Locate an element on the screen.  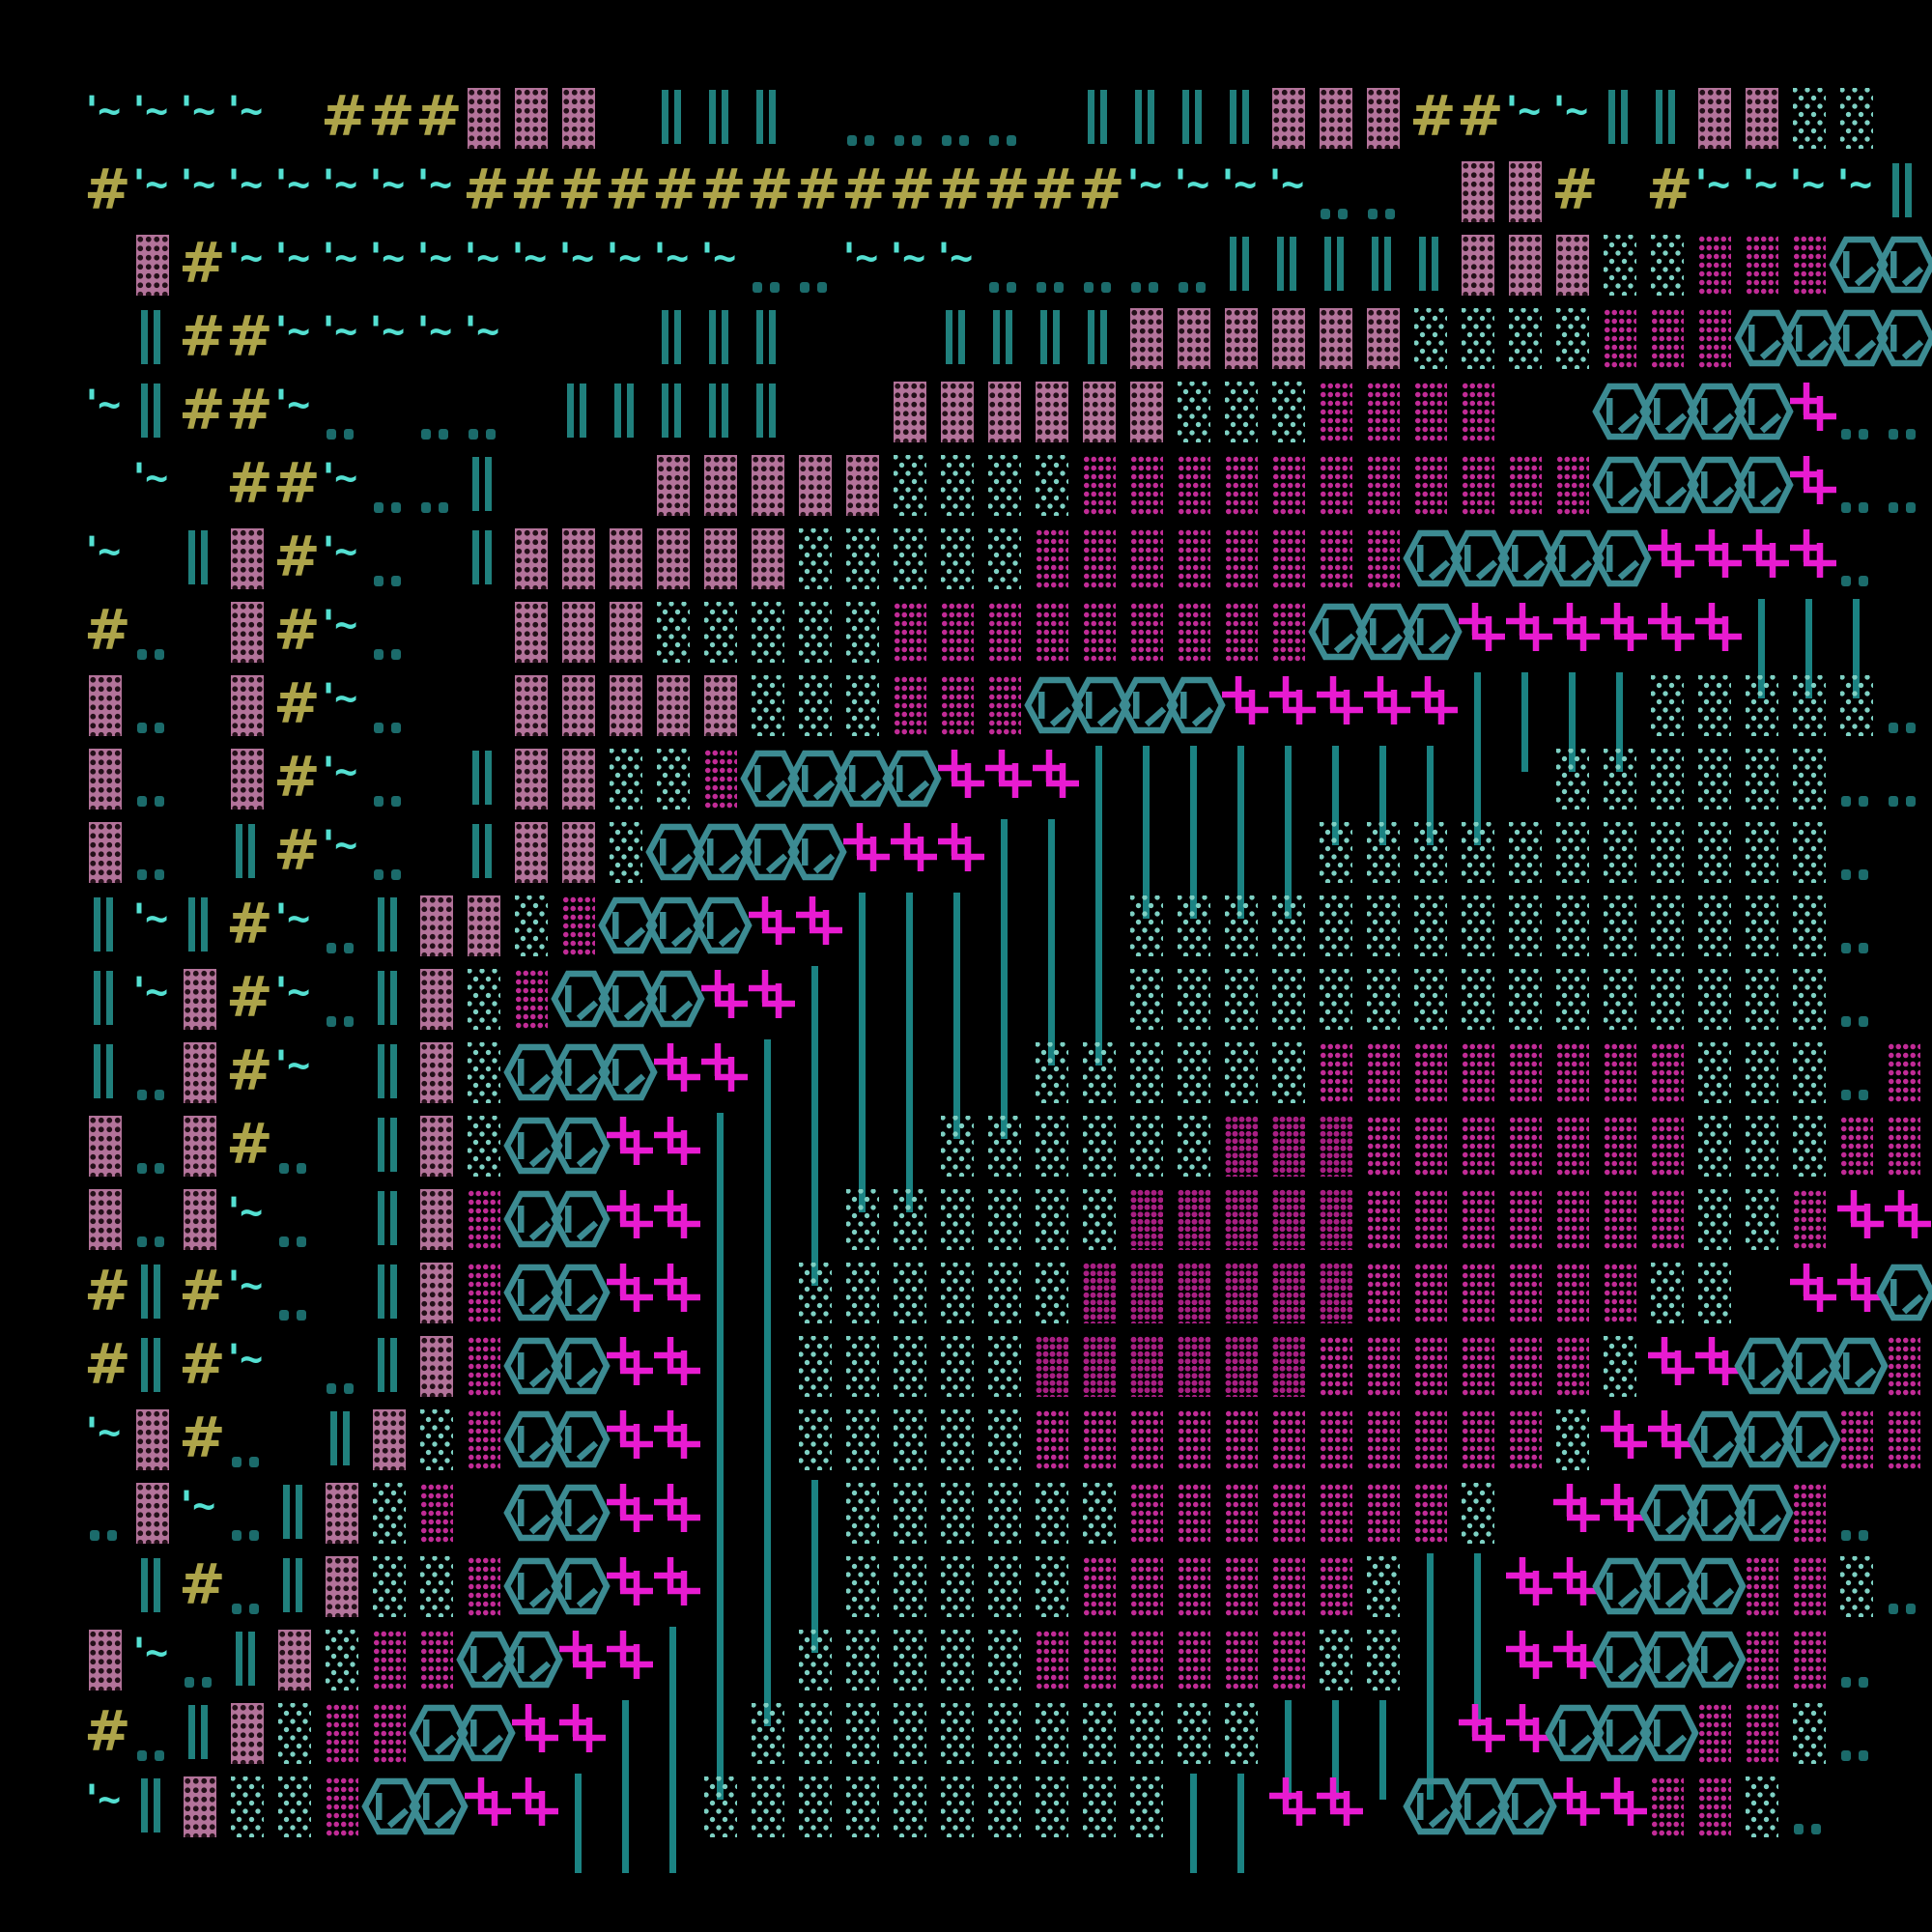
pink-weave-block-texture is located at coordinates (1241, 338).